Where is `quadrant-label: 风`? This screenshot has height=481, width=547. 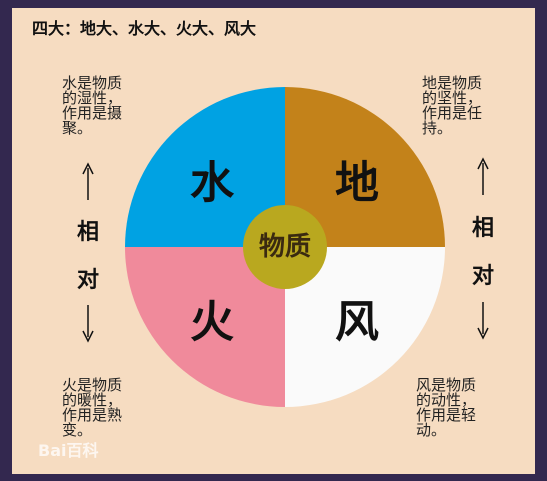
quadrant-label: 风 is located at coordinates (357, 322).